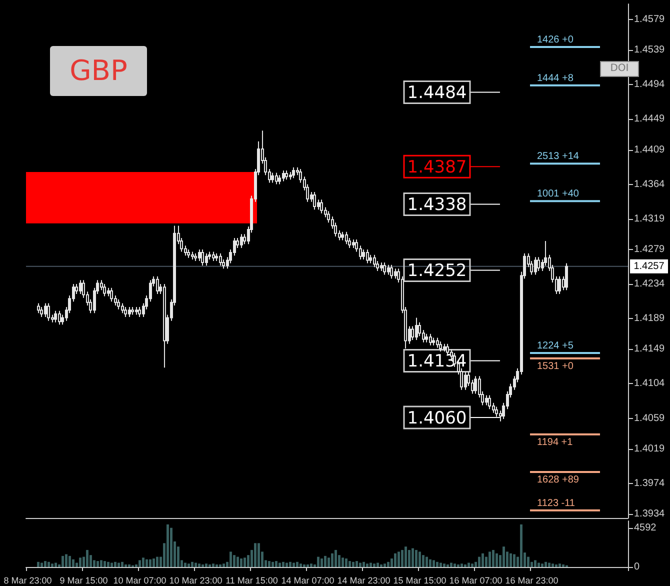 This screenshot has height=586, width=670. What do you see at coordinates (650, 218) in the screenshot?
I see `y-tick-label: 1.4319` at bounding box center [650, 218].